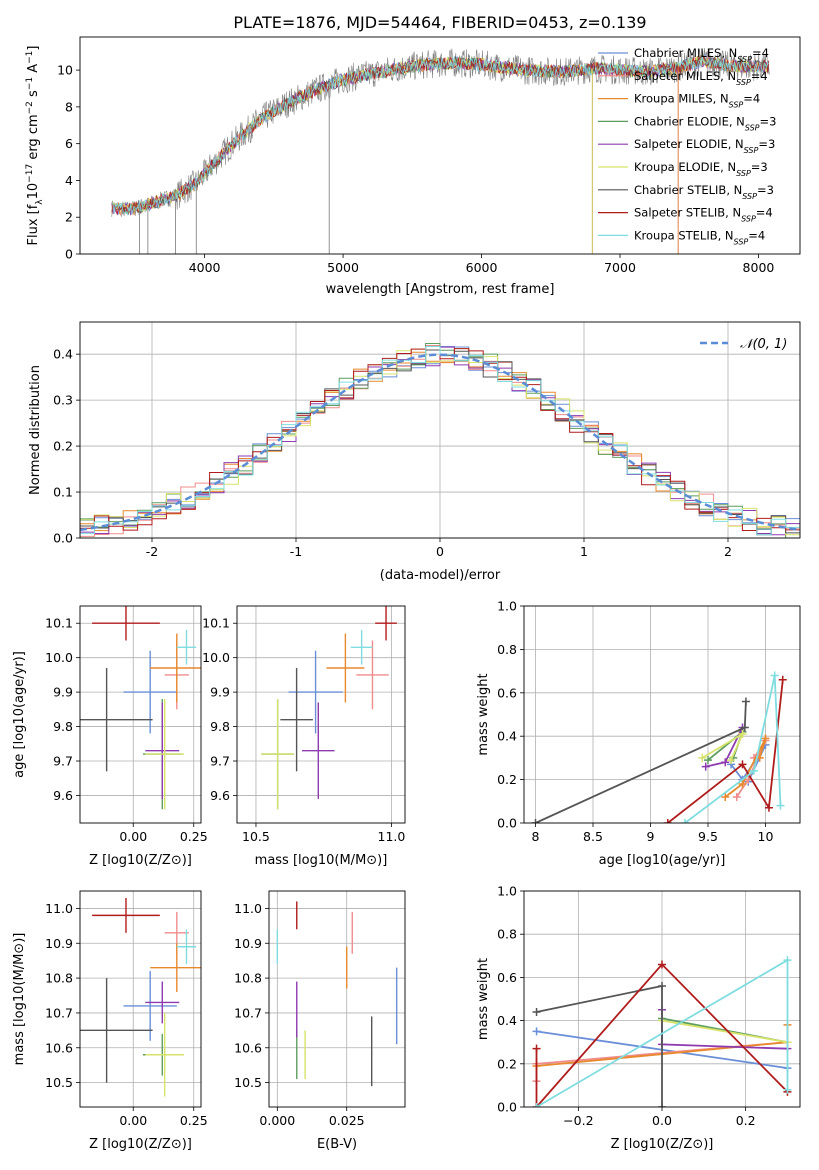  Describe the element at coordinates (746, 1120) in the screenshot. I see `x-tick-label: 0.2` at that location.